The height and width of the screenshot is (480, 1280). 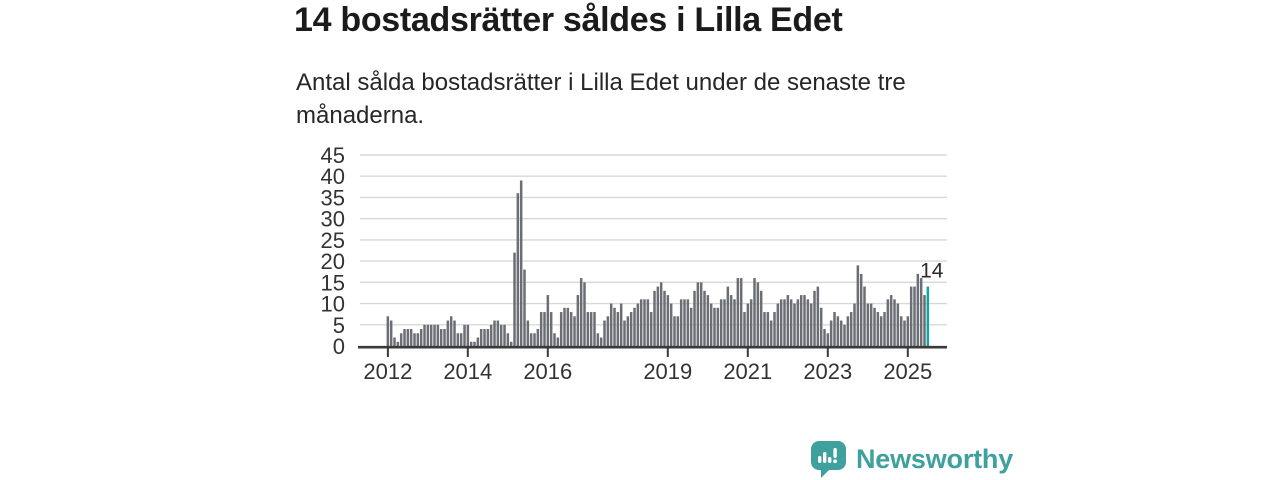 What do you see at coordinates (333, 240) in the screenshot?
I see `y-axis-tick-label: 25` at bounding box center [333, 240].